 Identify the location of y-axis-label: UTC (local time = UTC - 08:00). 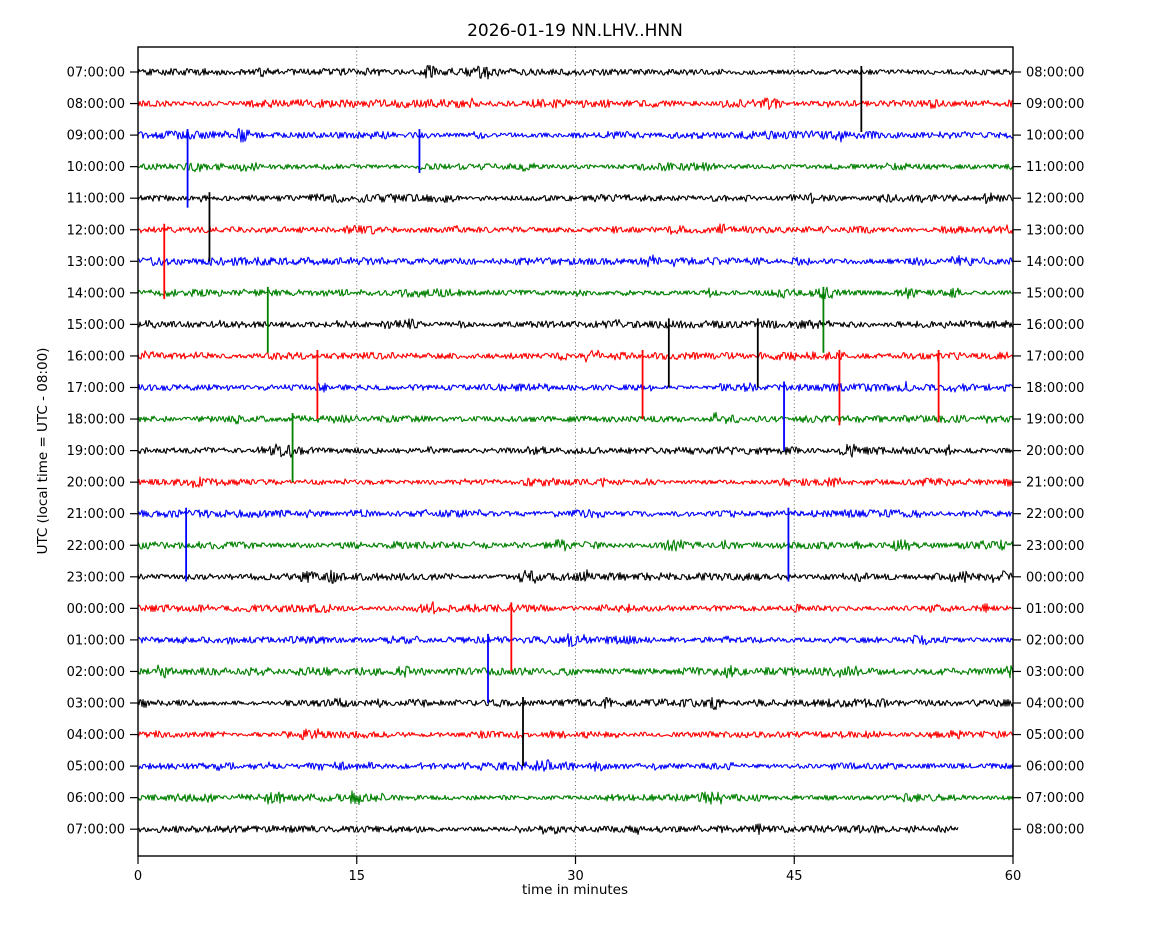
(43, 451).